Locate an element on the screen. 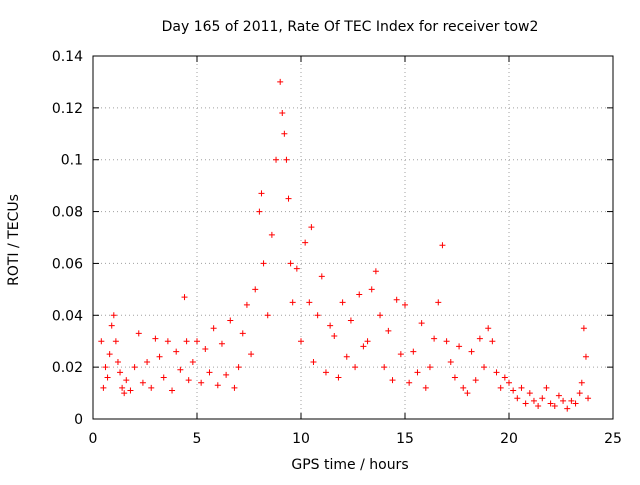  y-tick-label: 0.06 is located at coordinates (67, 264).